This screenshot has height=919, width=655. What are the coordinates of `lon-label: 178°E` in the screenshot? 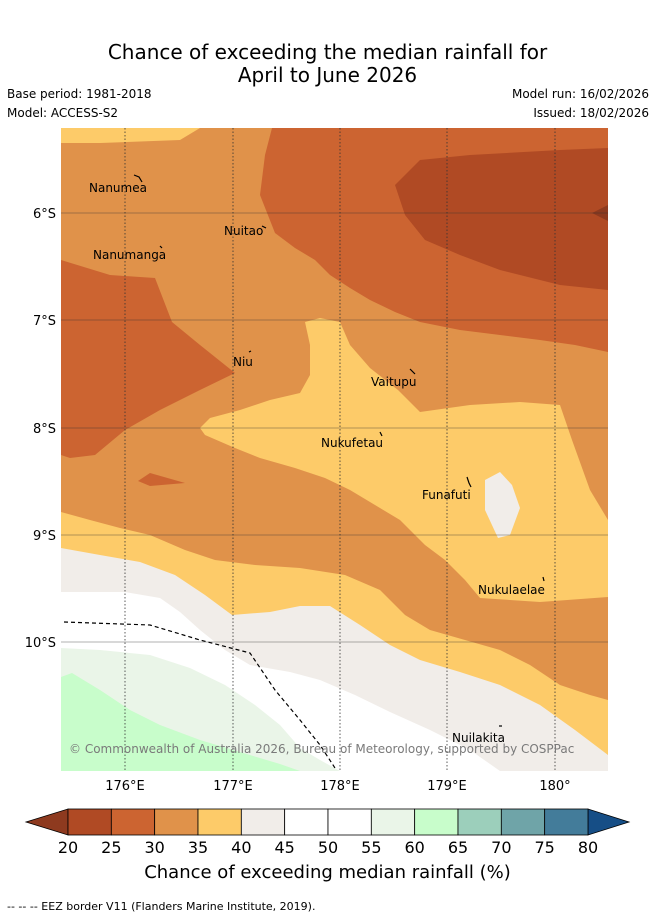 It's located at (340, 786).